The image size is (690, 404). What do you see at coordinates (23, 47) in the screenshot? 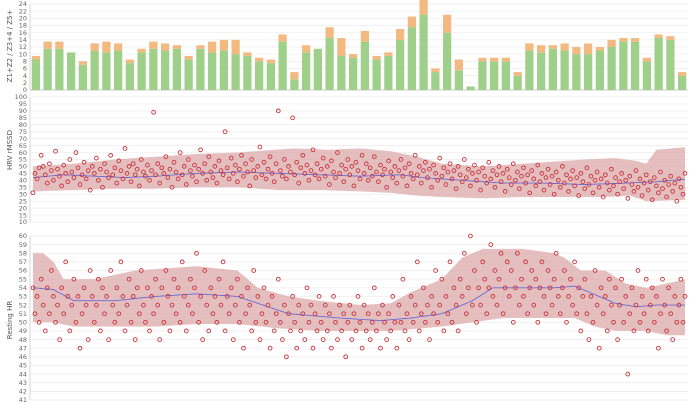
I see `zones-tick-label: 12` at bounding box center [23, 47].